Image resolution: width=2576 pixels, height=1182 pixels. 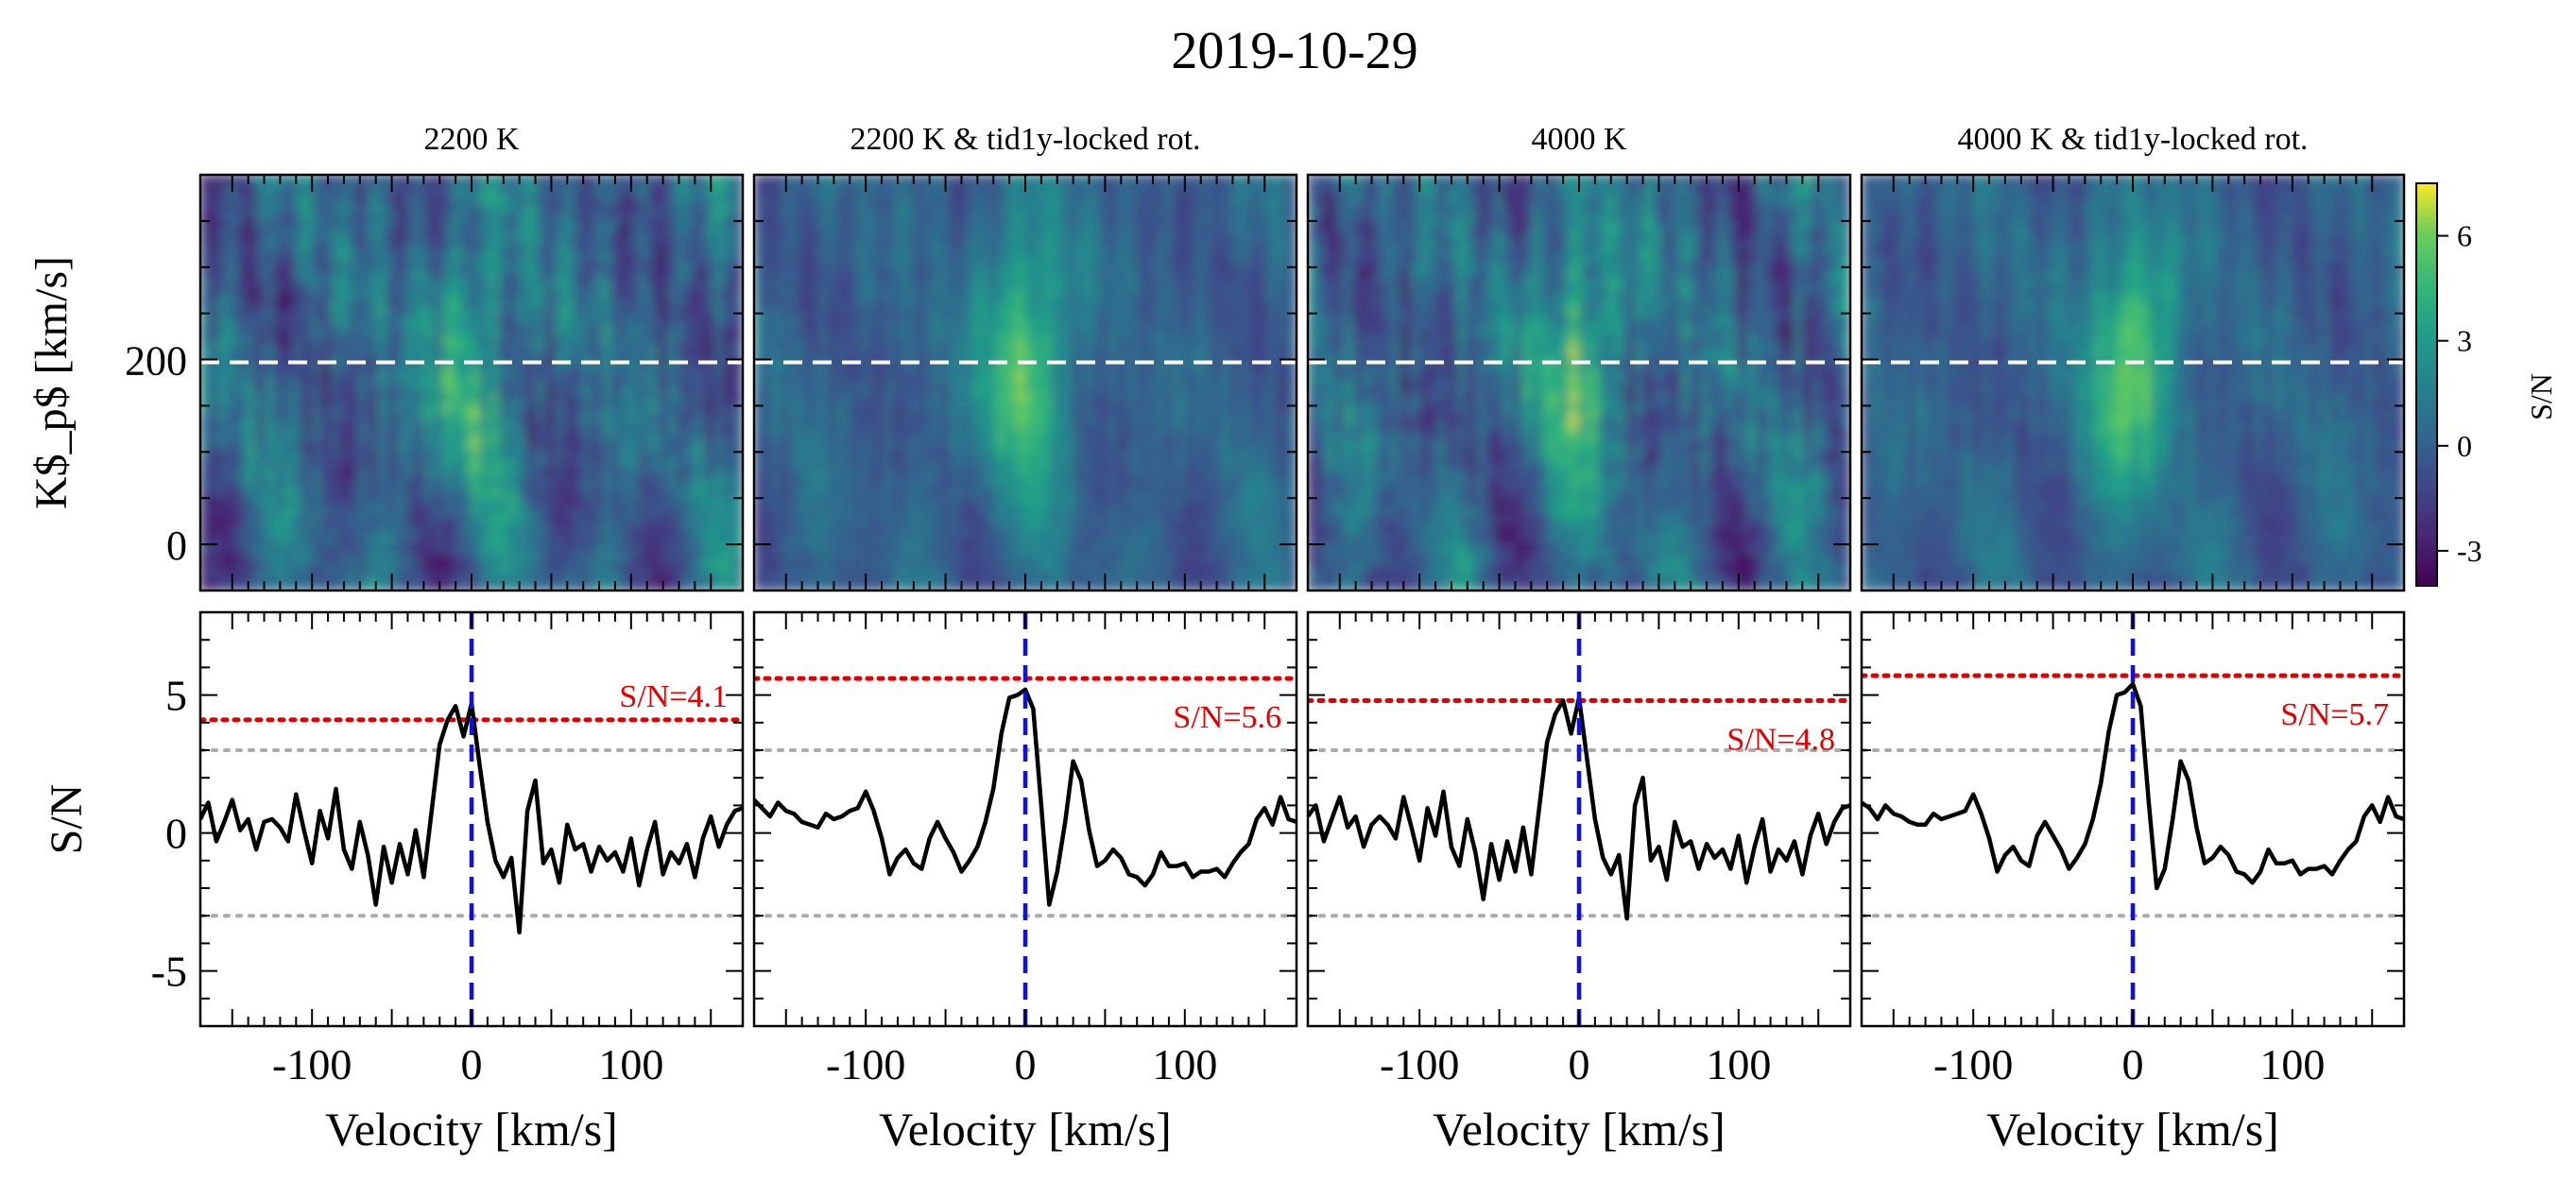 What do you see at coordinates (1294, 51) in the screenshot?
I see `figure-title: 2019-10-29` at bounding box center [1294, 51].